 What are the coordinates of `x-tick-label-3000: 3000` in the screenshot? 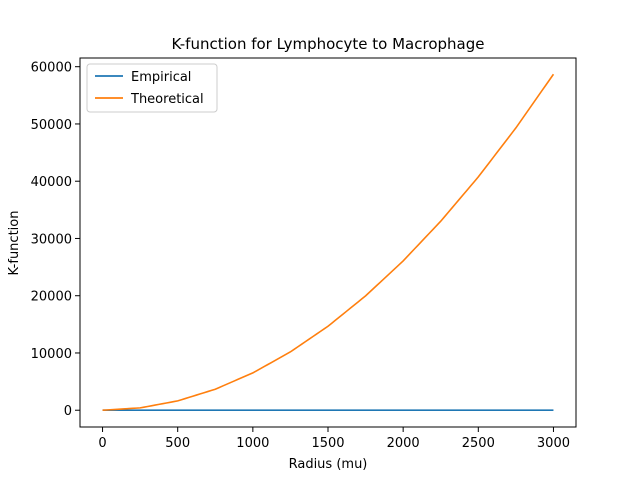 It's located at (553, 443).